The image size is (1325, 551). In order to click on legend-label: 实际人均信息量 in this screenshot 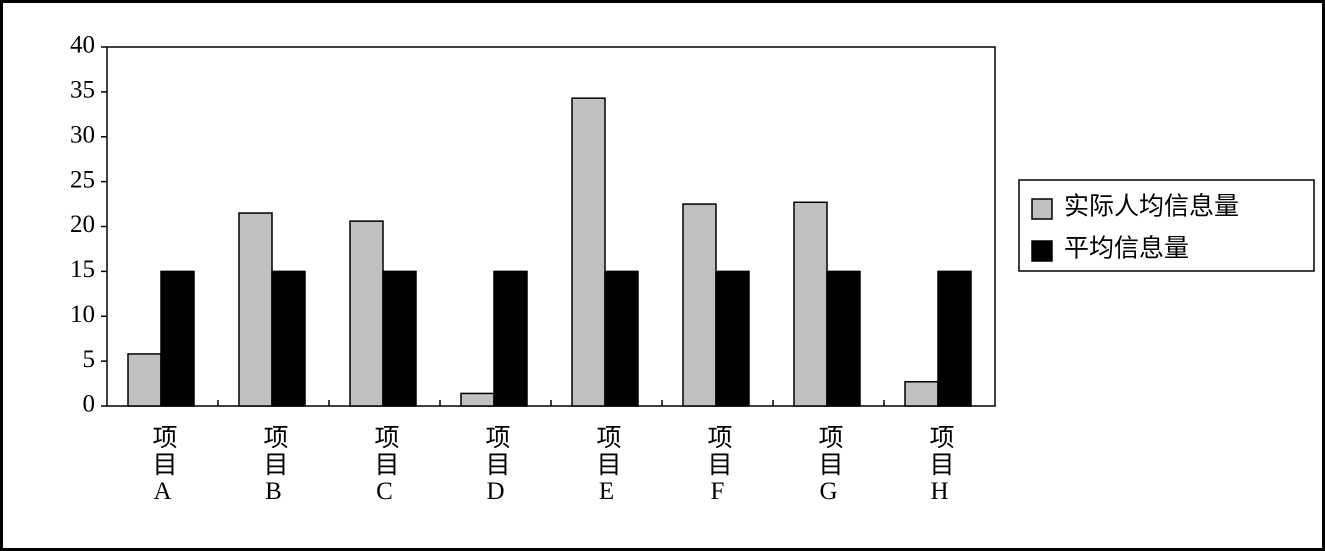, I will do `click(1151, 207)`.